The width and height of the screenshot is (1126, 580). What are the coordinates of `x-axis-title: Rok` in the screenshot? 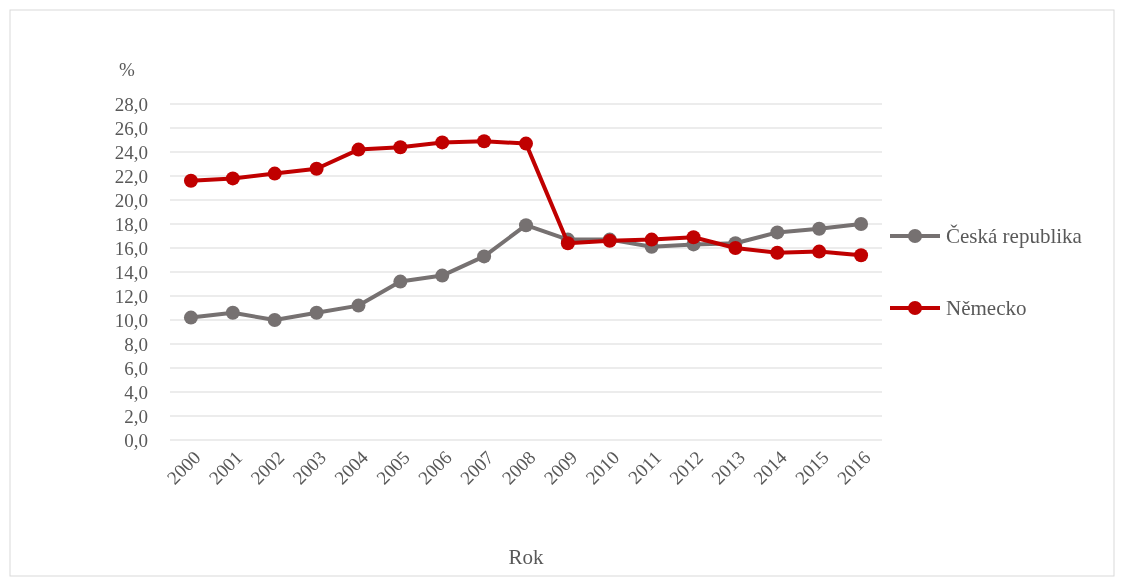 It's located at (526, 557).